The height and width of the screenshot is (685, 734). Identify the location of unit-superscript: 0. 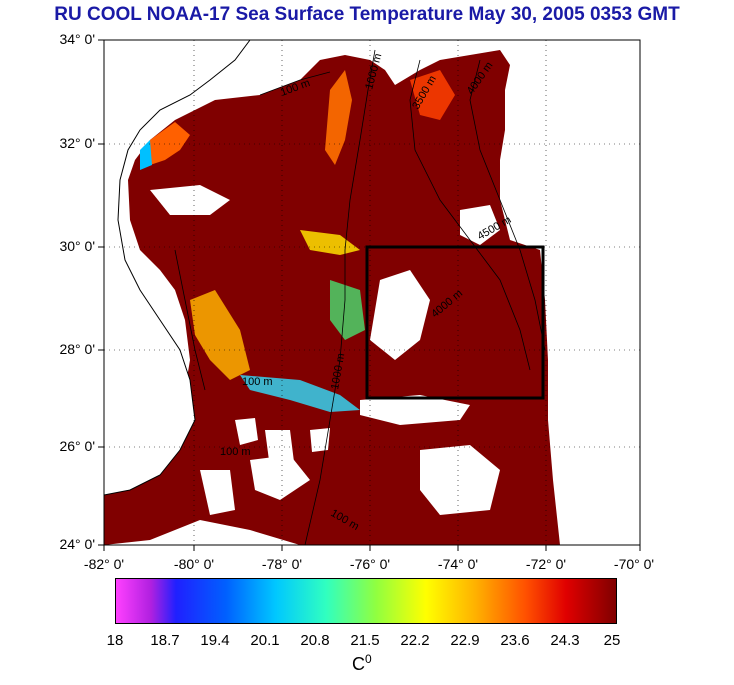
(368, 659).